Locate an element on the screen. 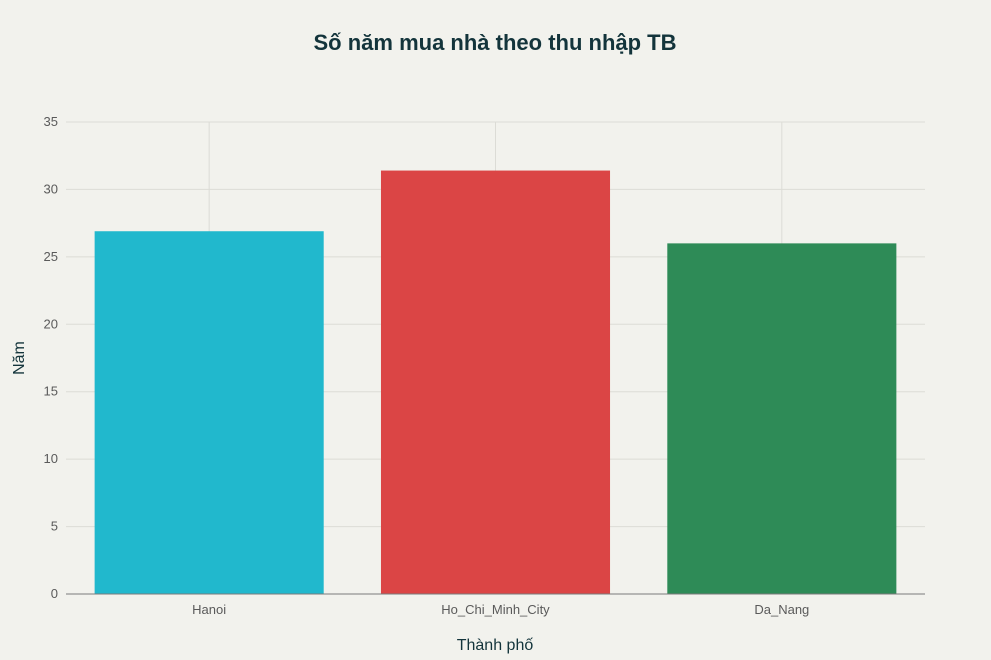 This screenshot has height=660, width=991. bar-ho-chi-minh-city is located at coordinates (495, 382).